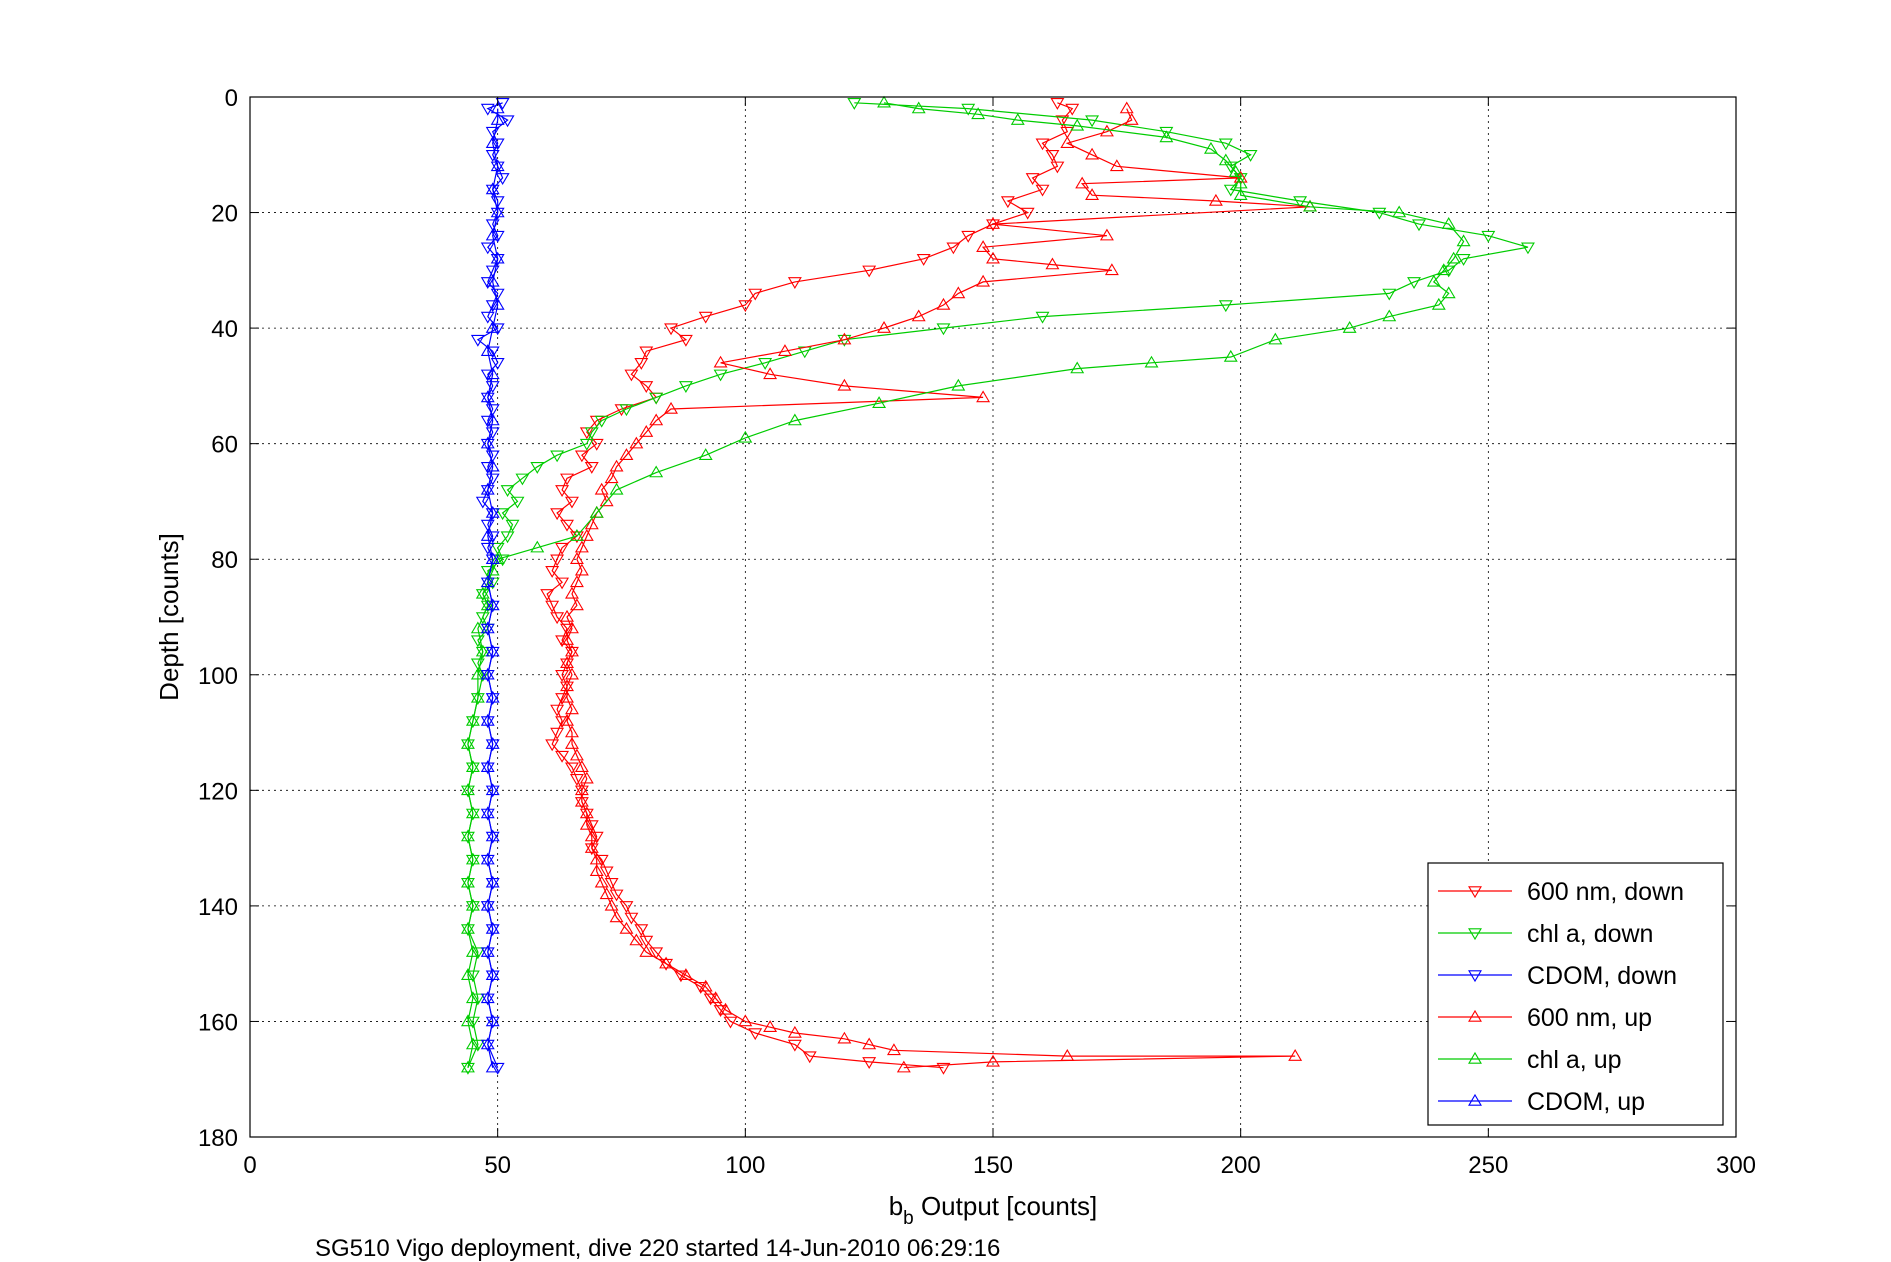 The width and height of the screenshot is (1891, 1262). I want to click on x-tick-label: 100, so click(745, 1165).